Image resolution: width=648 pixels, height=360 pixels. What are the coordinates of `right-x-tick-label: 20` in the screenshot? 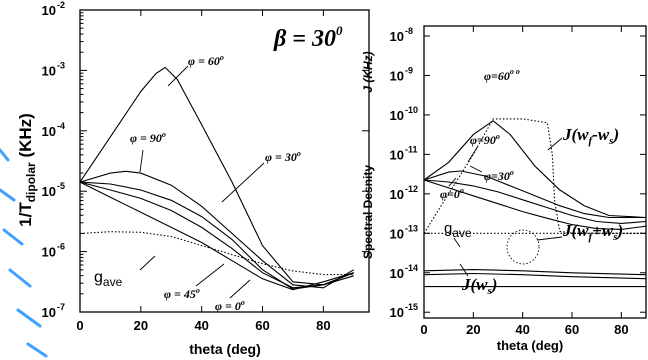 It's located at (473, 329).